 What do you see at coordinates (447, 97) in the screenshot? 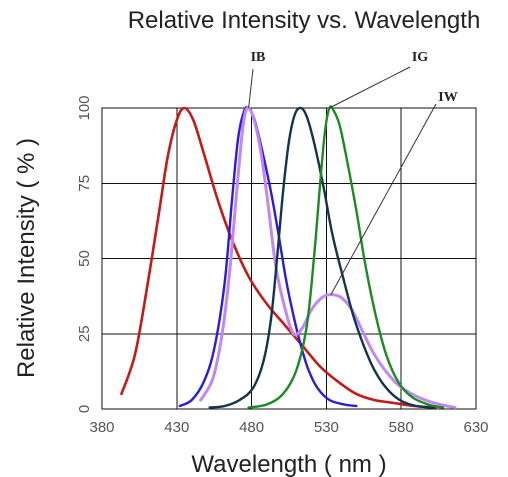
I see `series-label-iw: IW` at bounding box center [447, 97].